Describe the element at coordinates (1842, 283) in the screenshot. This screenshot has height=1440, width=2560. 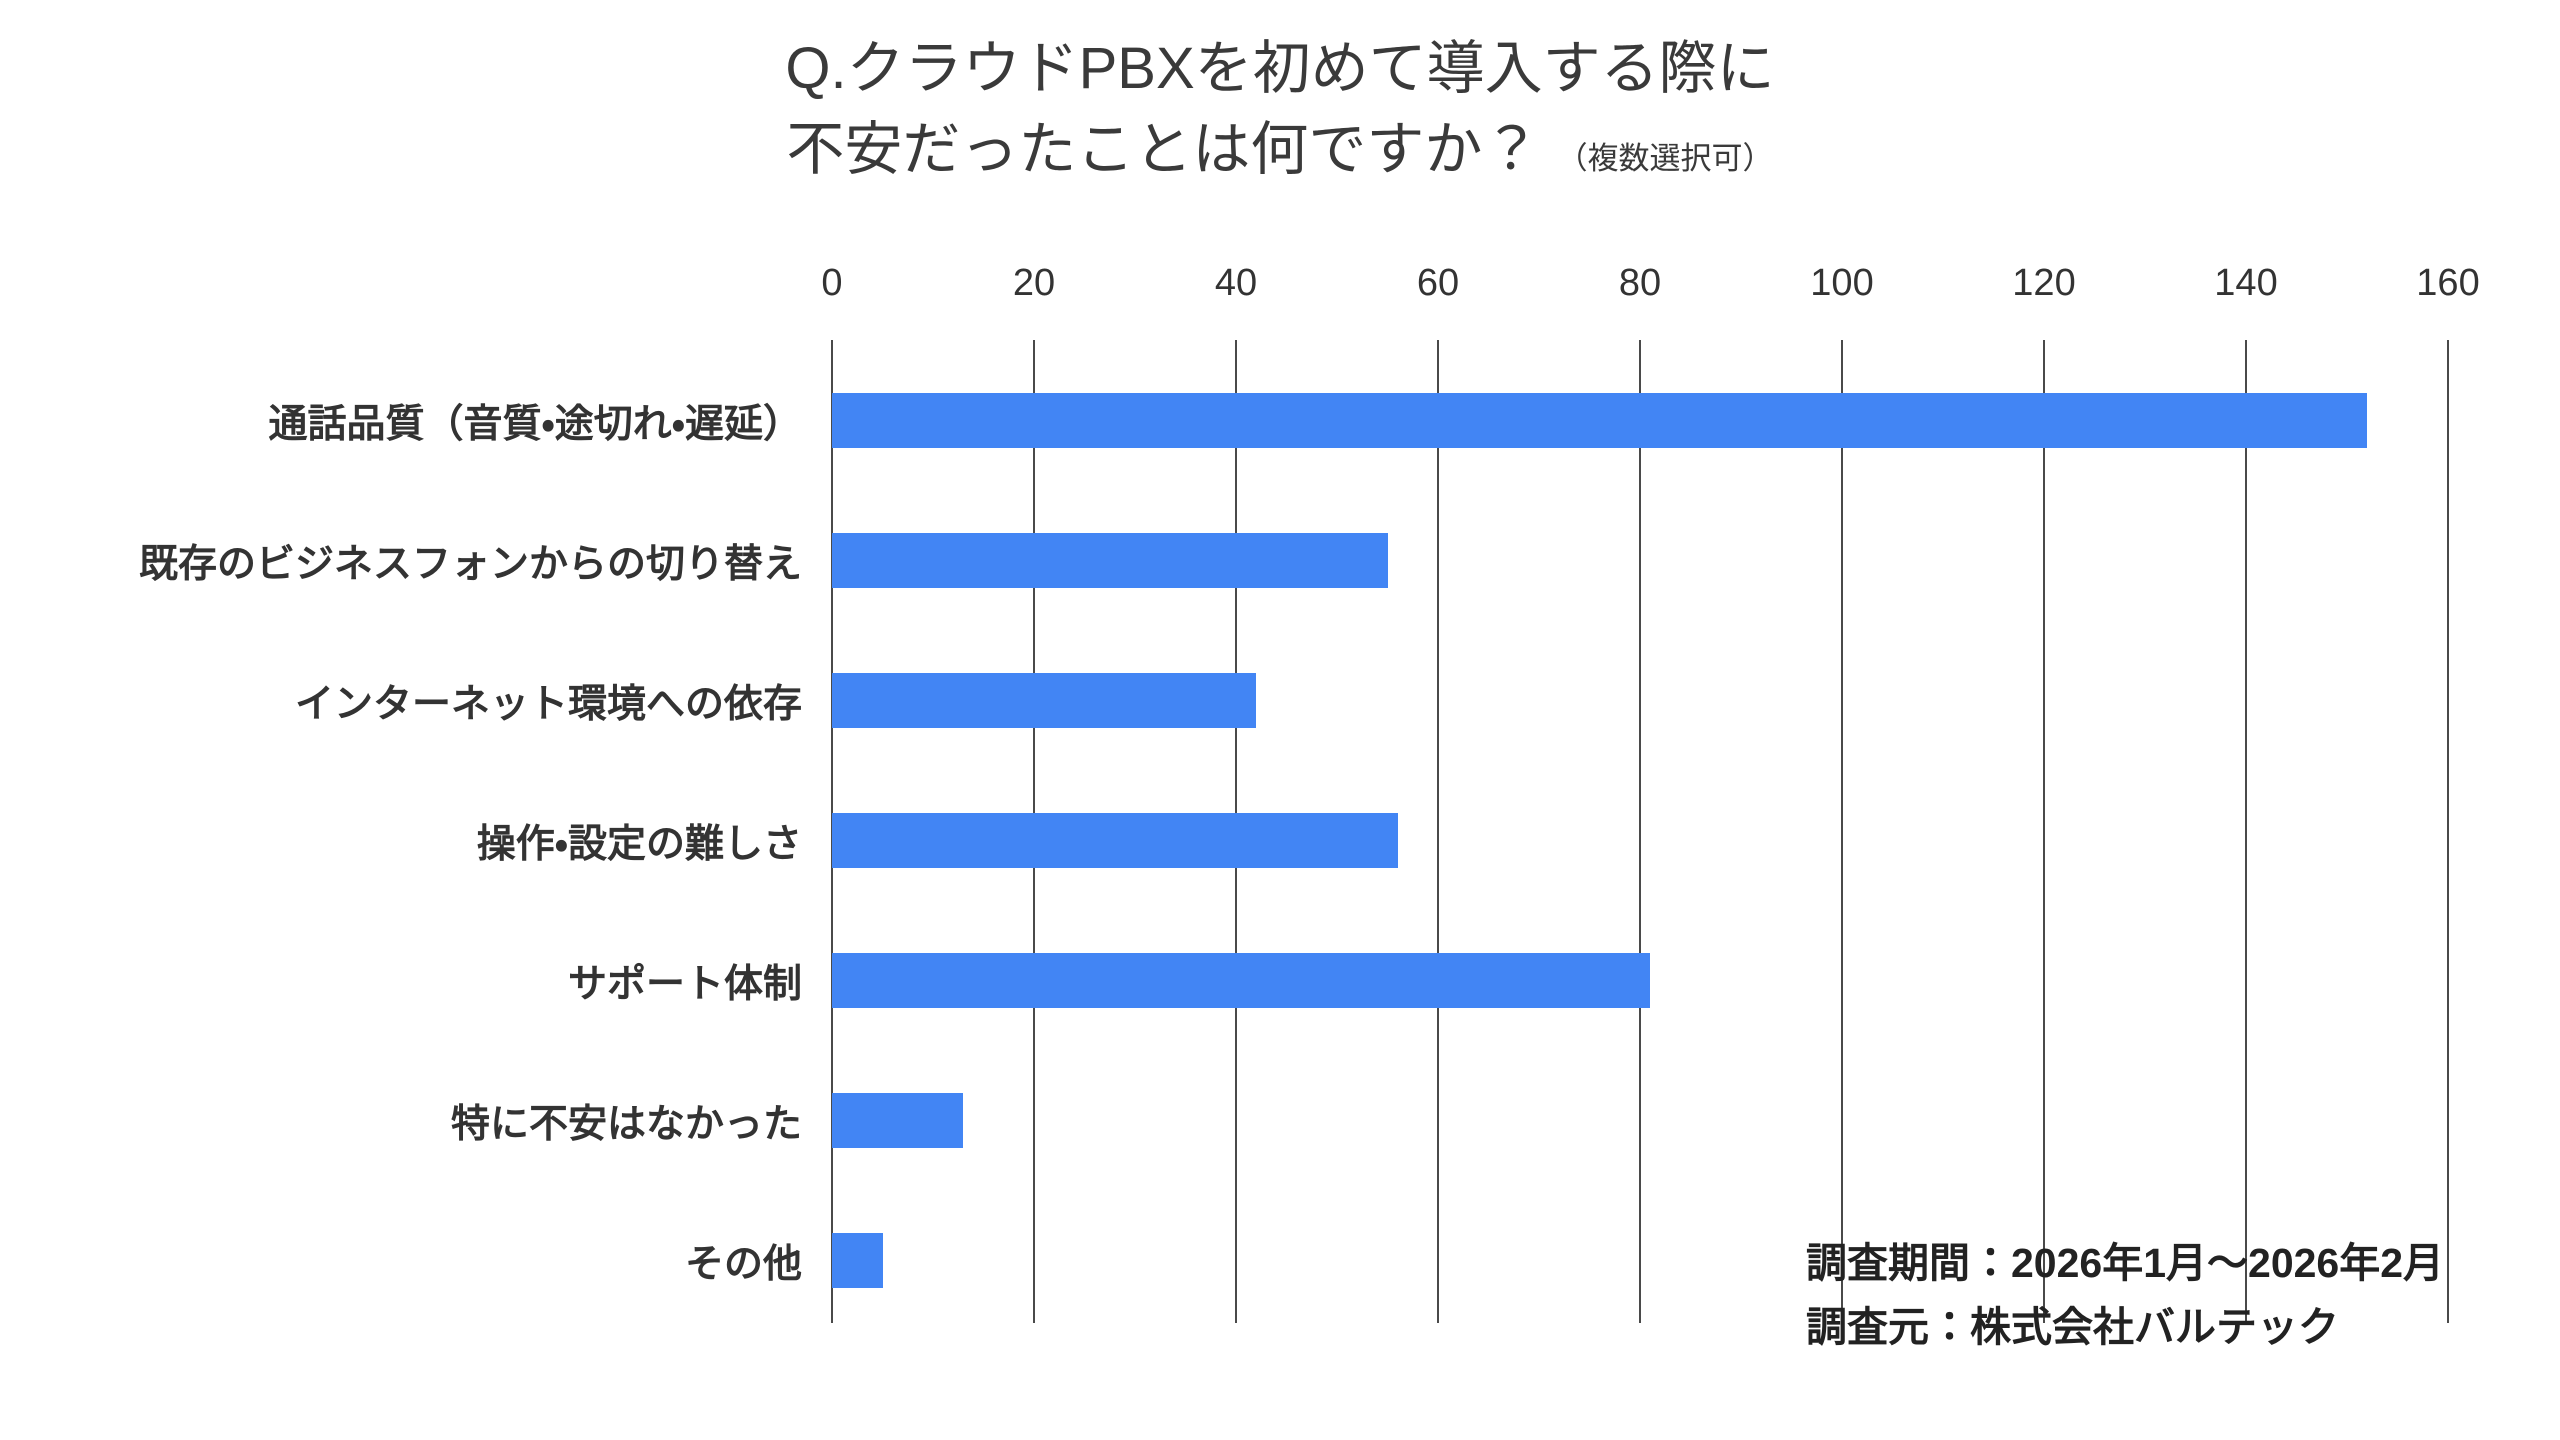
I see `x-tick-label-100: 100` at that location.